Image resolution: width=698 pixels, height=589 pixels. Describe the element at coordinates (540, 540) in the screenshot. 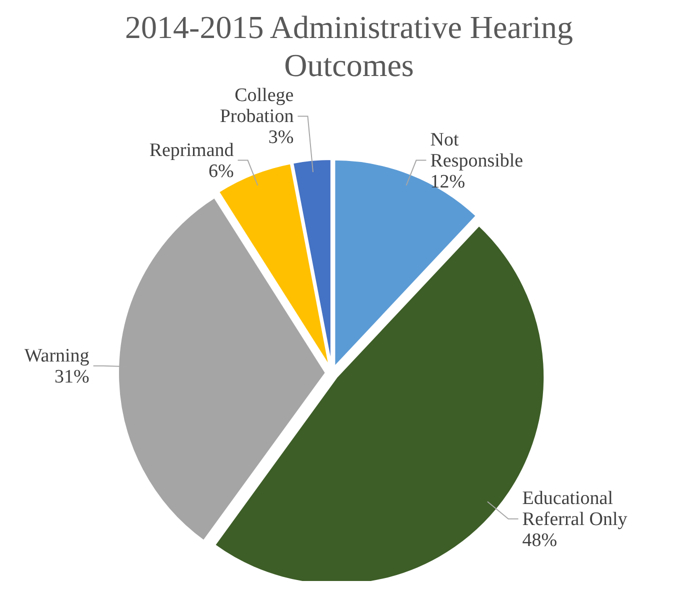

I see `data-label: 48%` at that location.